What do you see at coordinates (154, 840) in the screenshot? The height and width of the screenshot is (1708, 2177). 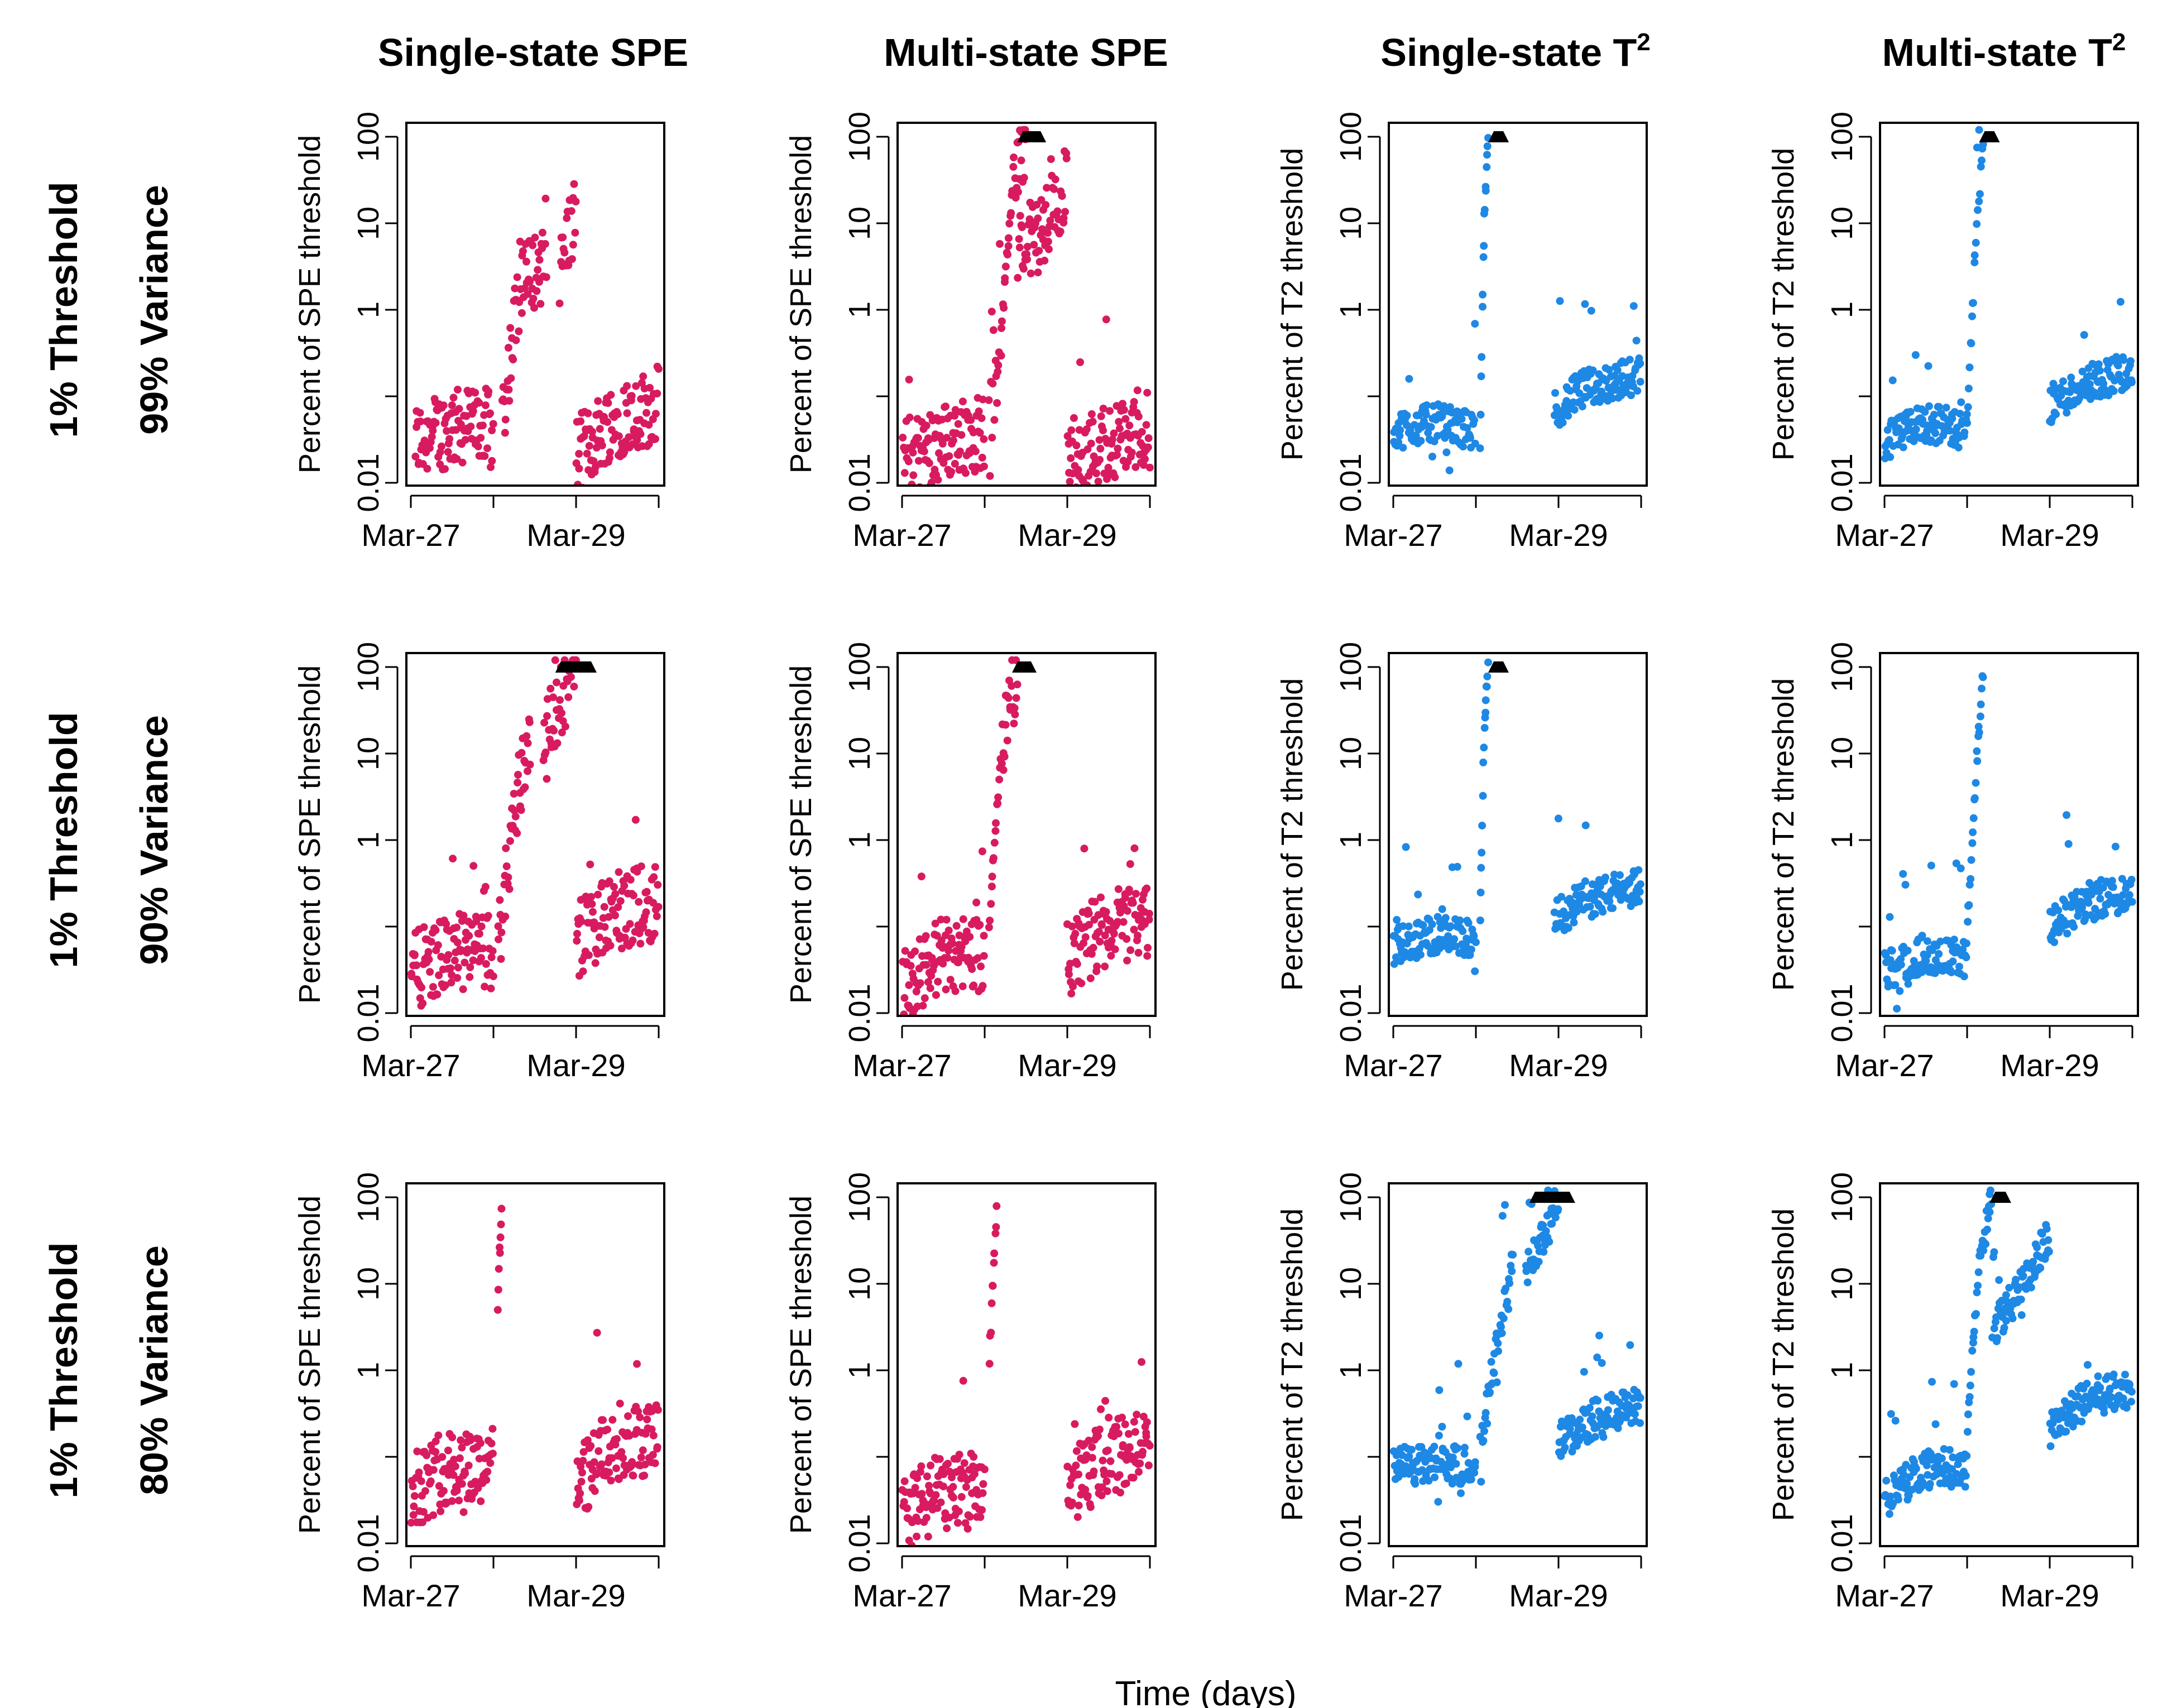 I see `row-variance-label: 90% Variance` at bounding box center [154, 840].